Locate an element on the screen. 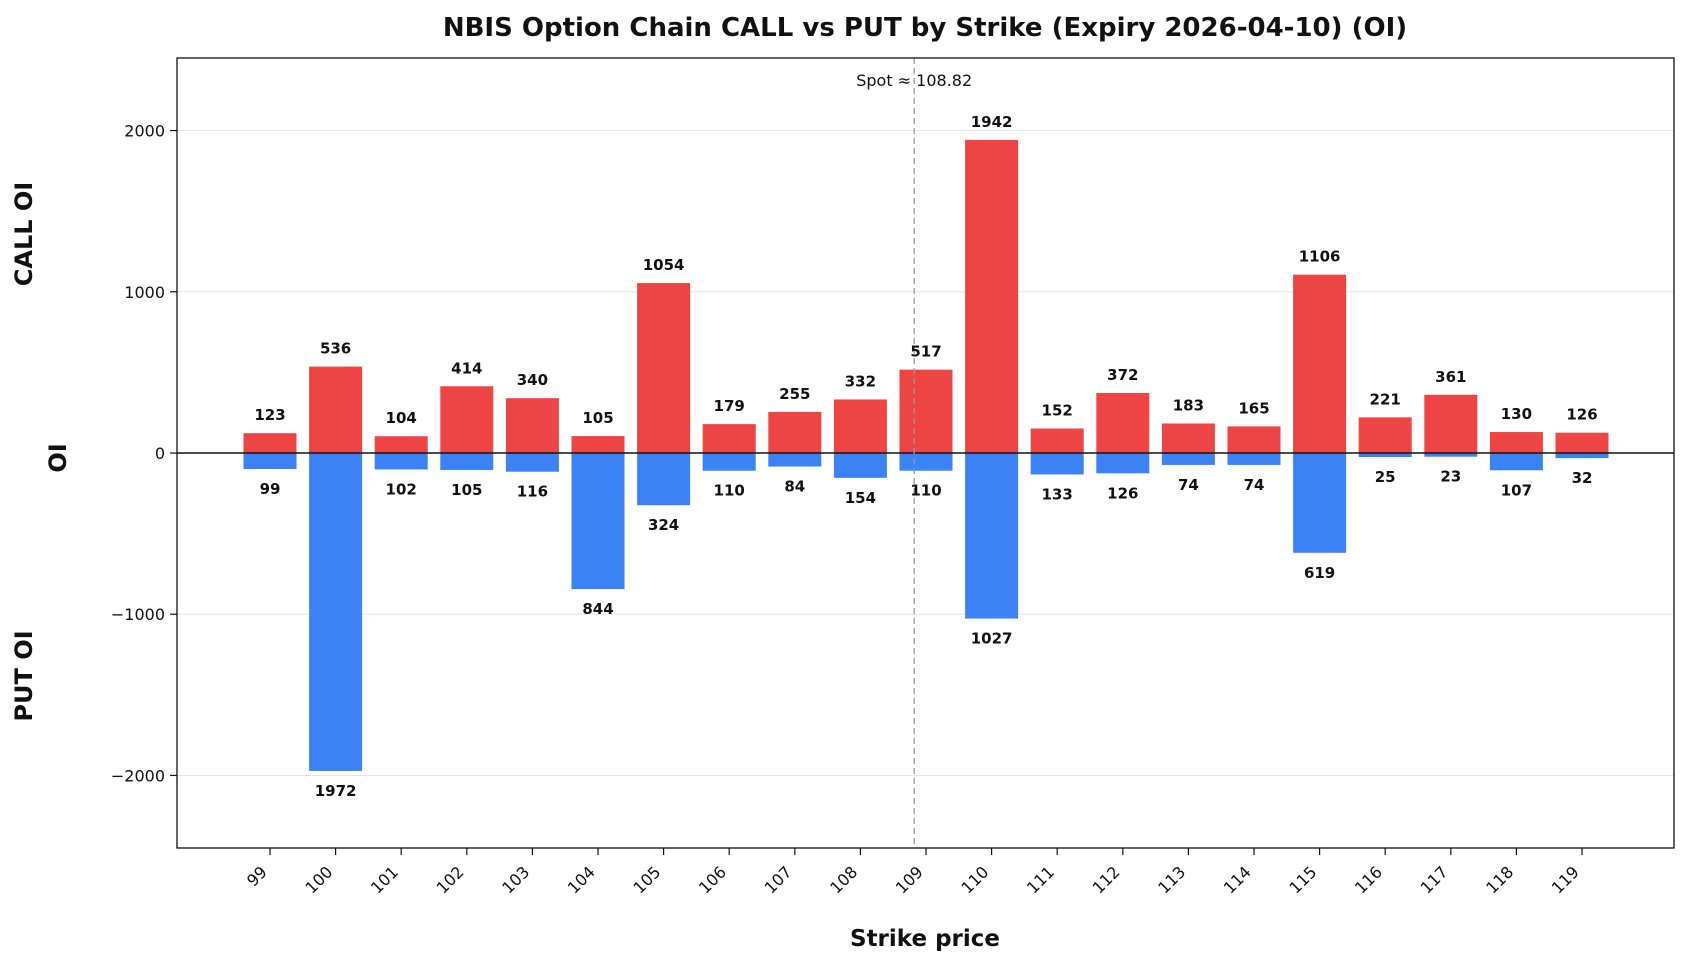 This screenshot has height=964, width=1685. x-tick-label: 113 is located at coordinates (1171, 879).